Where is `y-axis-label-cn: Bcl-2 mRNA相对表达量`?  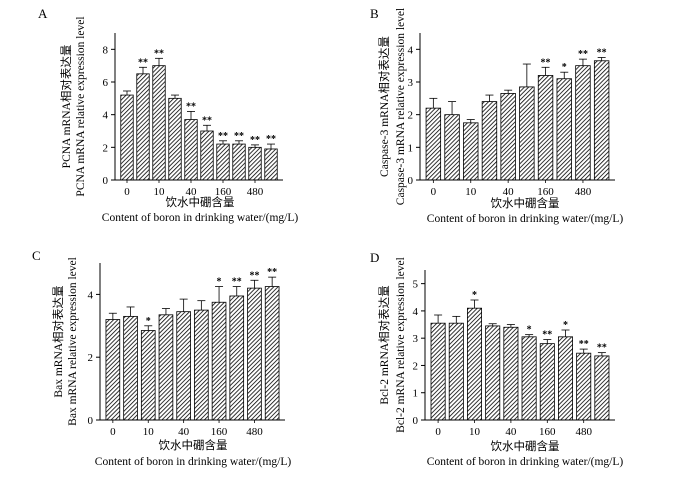 y-axis-label-cn: Bcl-2 mRNA相对表达量 is located at coordinates (384, 344).